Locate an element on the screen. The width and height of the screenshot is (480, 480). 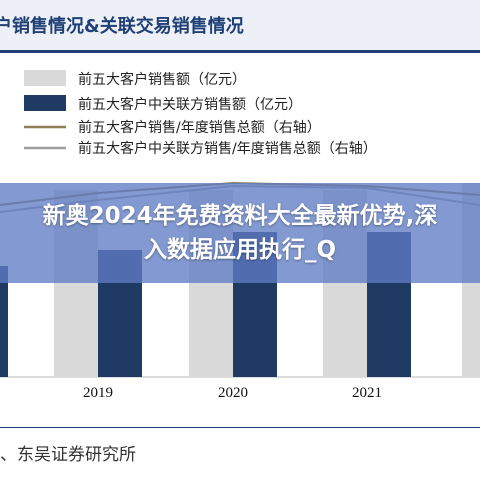
source-divider is located at coordinates (240, 427).